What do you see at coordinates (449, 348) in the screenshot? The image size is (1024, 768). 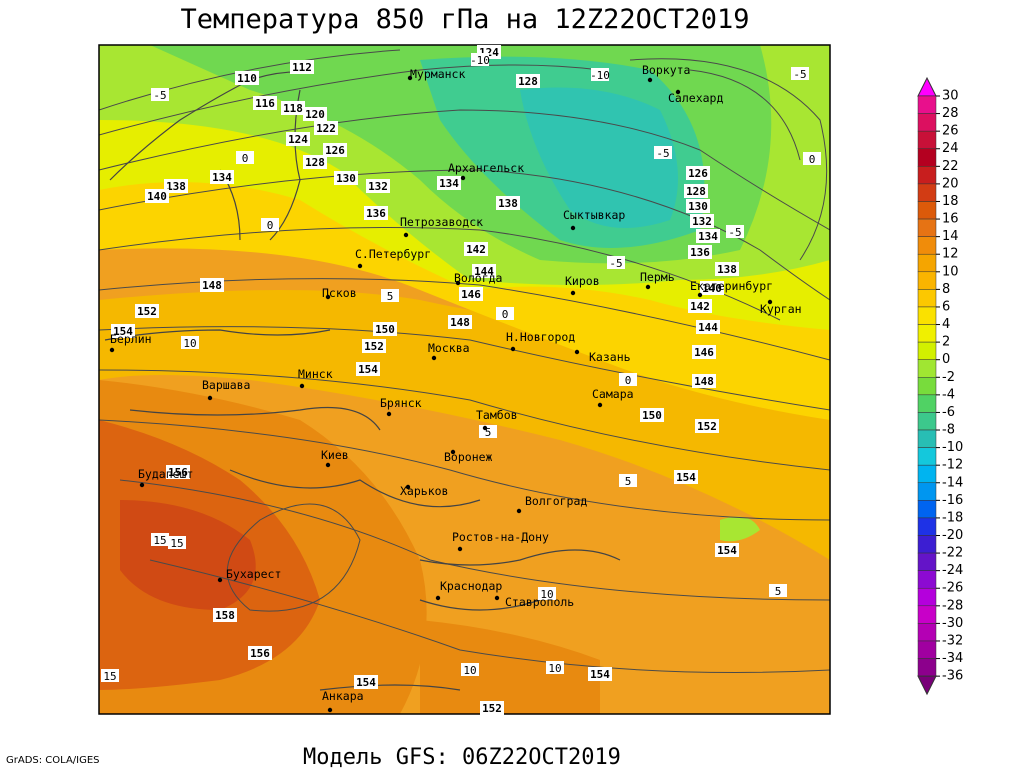 I see `city-label: Москва` at bounding box center [449, 348].